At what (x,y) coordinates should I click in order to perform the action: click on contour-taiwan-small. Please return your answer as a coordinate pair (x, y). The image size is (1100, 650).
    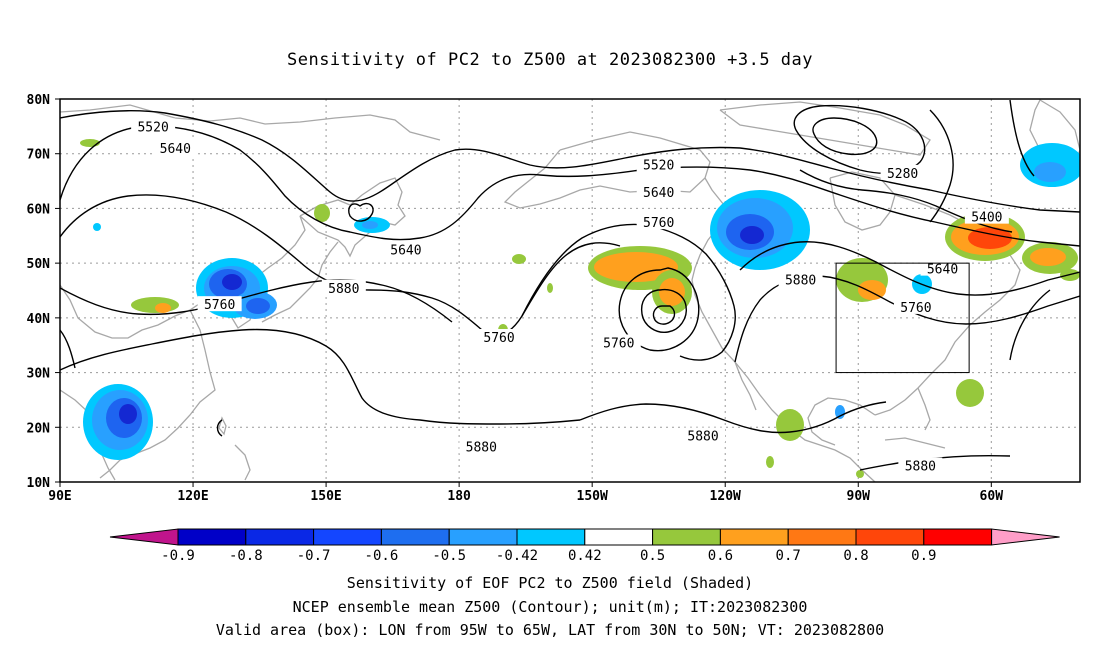
    Looking at the image, I should click on (219, 428).